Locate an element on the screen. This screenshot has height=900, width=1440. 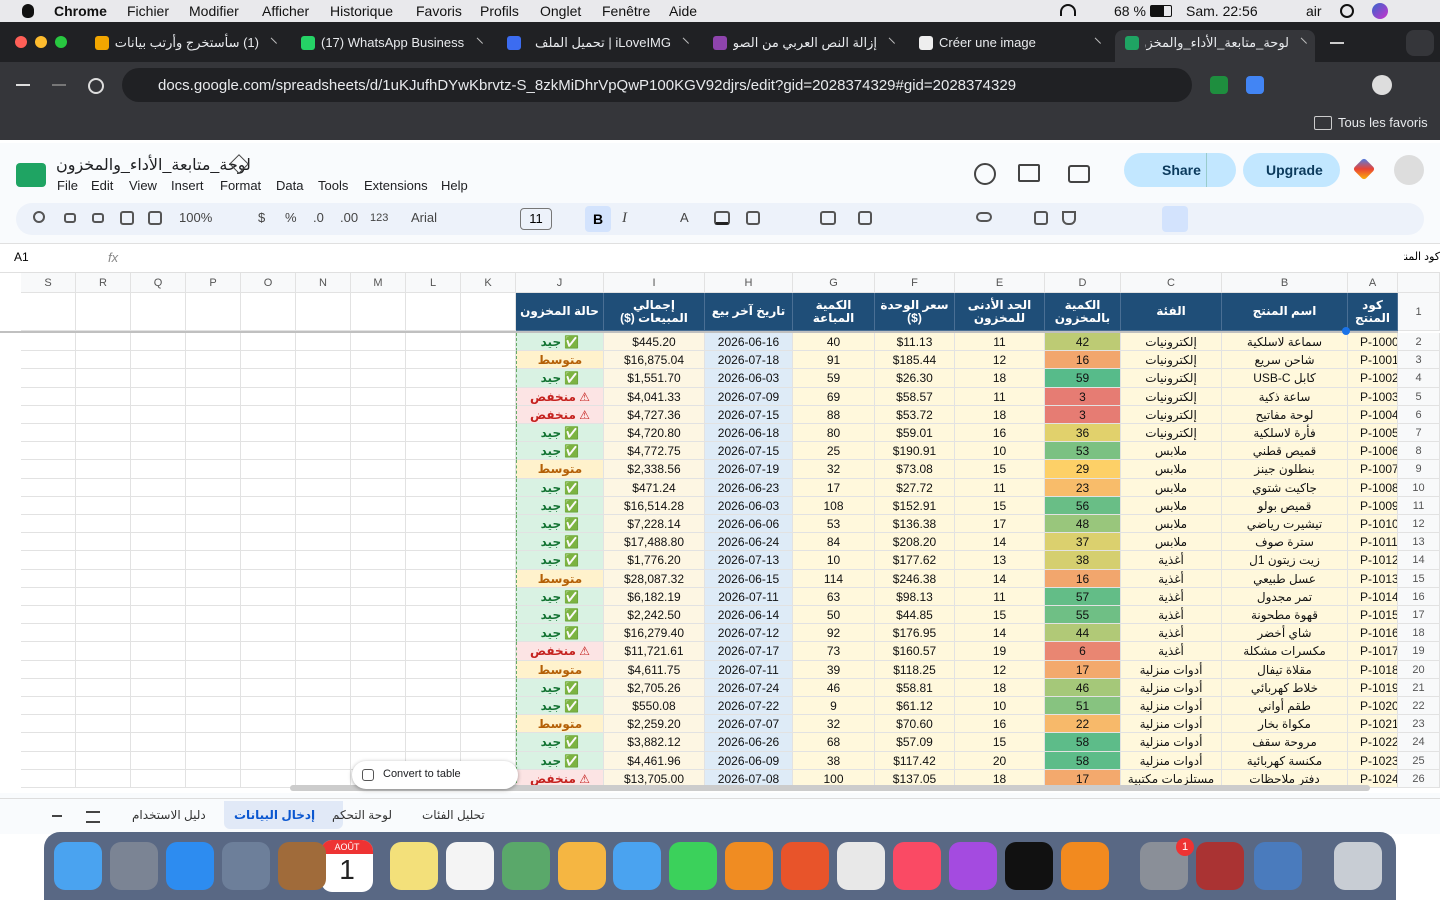
cell: $118.25 is located at coordinates (915, 669).